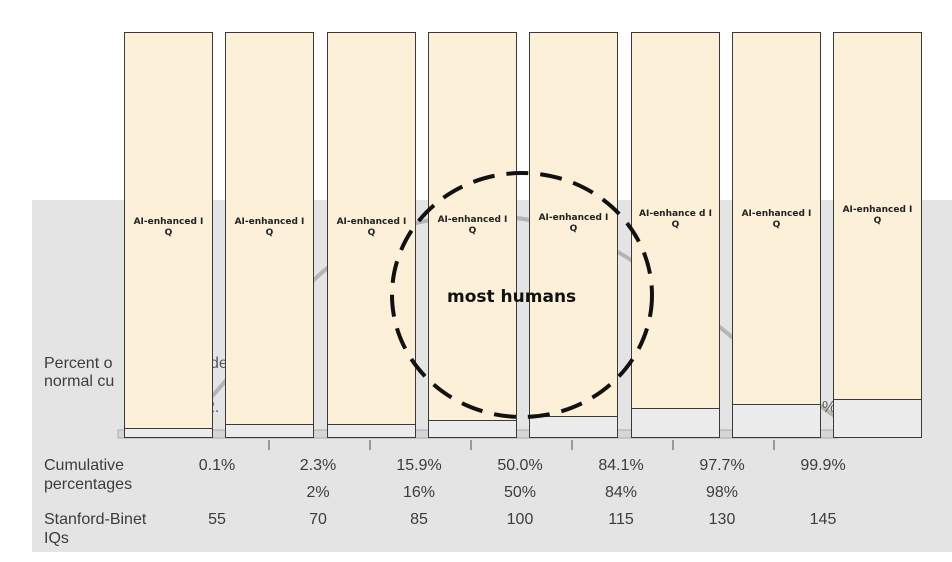  Describe the element at coordinates (217, 465) in the screenshot. I see `row-value: 0.1%` at that location.